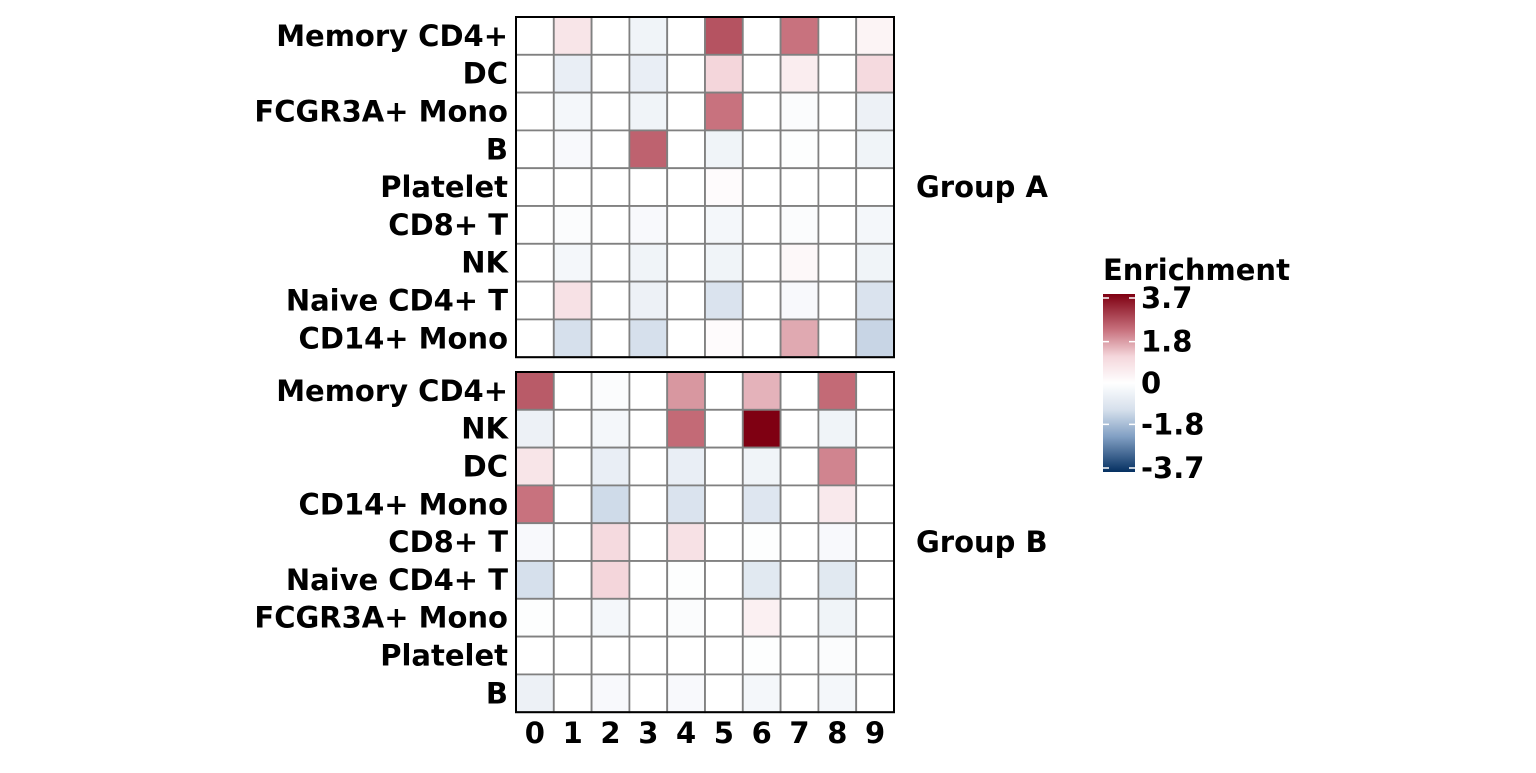  What do you see at coordinates (497, 693) in the screenshot?
I see `row-label: B` at bounding box center [497, 693].